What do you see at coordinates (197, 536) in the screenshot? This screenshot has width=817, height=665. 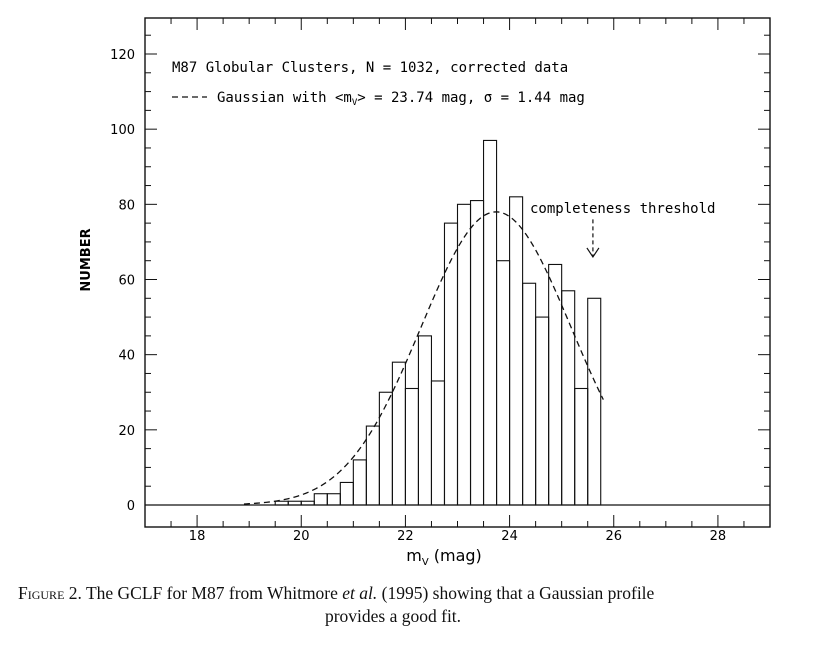 I see `x-tick-label: 18` at bounding box center [197, 536].